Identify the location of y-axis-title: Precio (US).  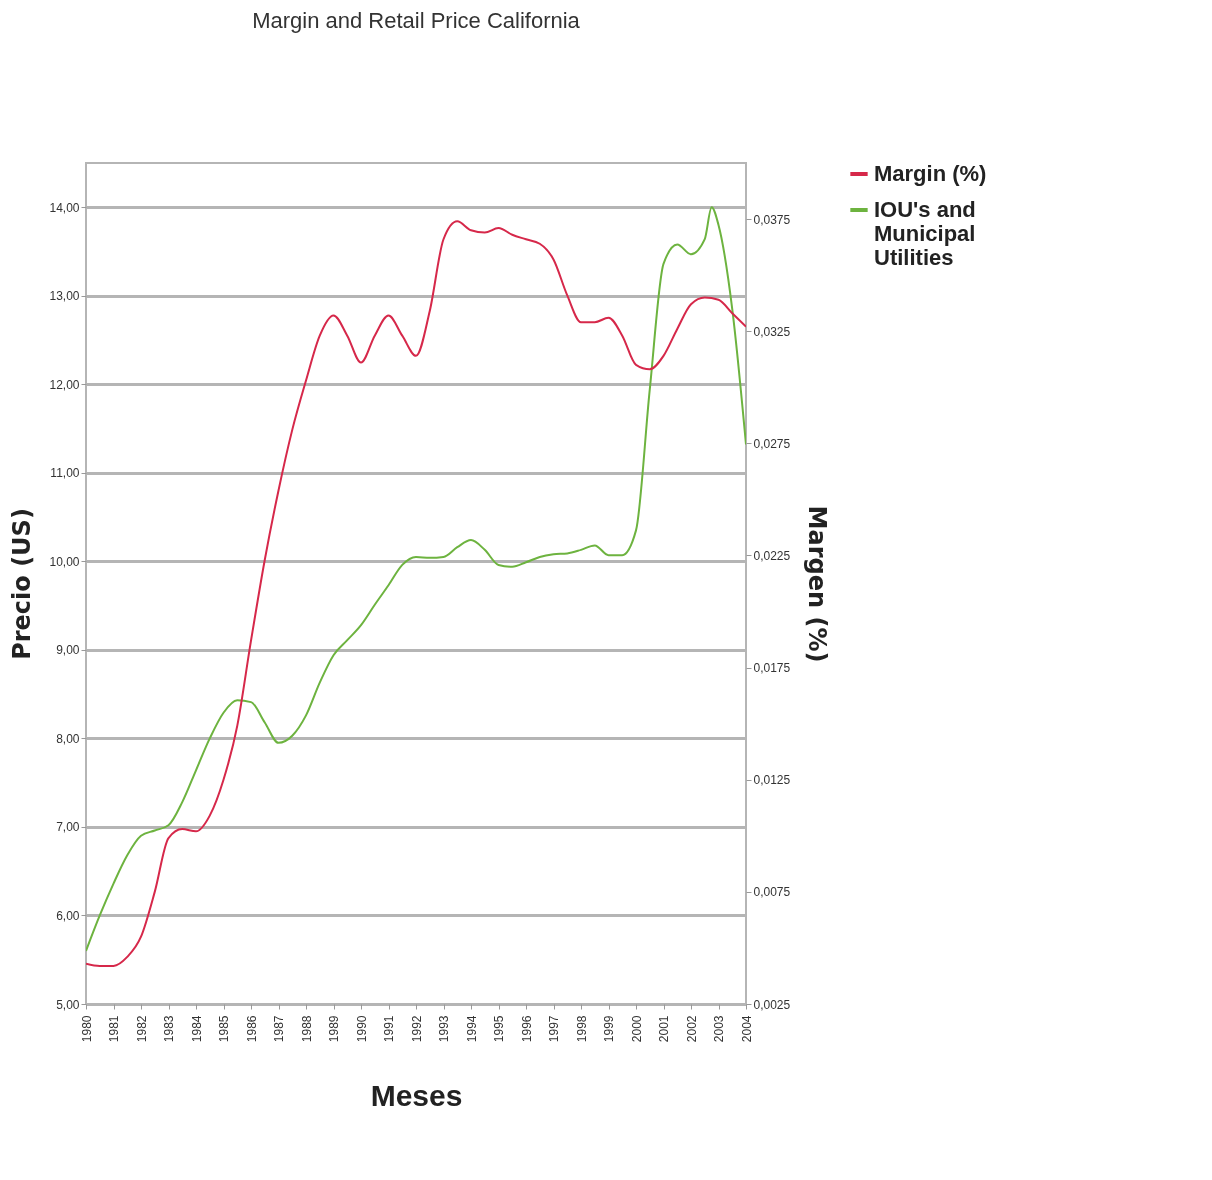
(22, 584).